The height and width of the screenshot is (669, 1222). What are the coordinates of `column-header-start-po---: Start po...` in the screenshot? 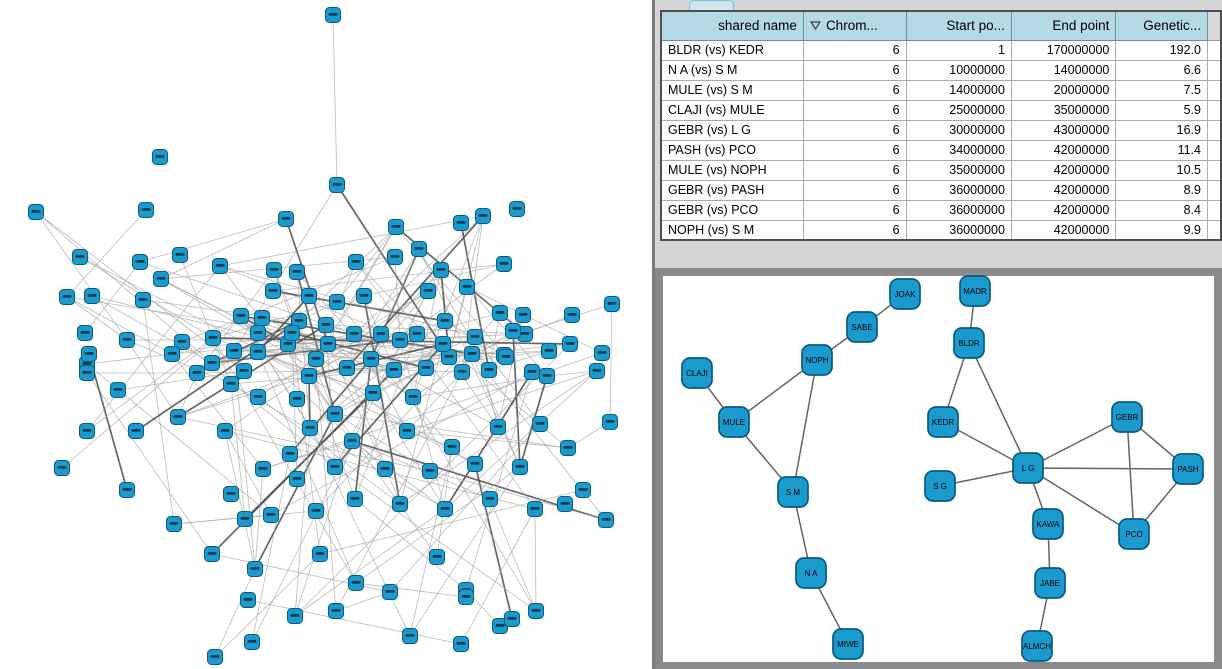 It's located at (958, 25).